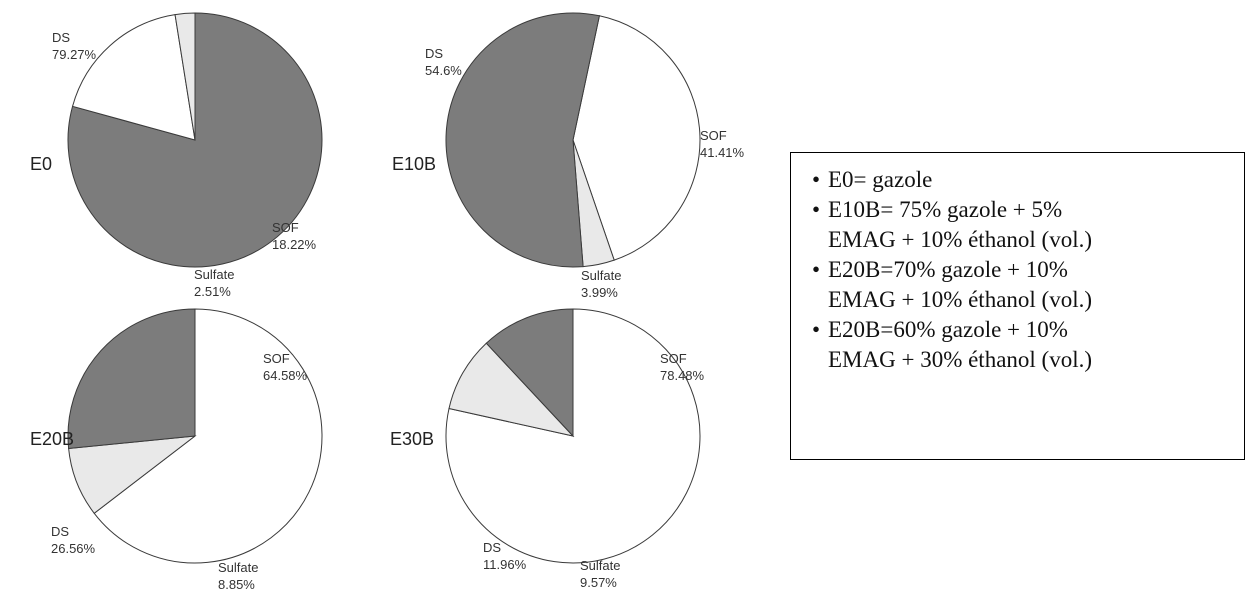 This screenshot has height=599, width=1246. What do you see at coordinates (74, 54) in the screenshot?
I see `slice-label-value: 79.27%` at bounding box center [74, 54].